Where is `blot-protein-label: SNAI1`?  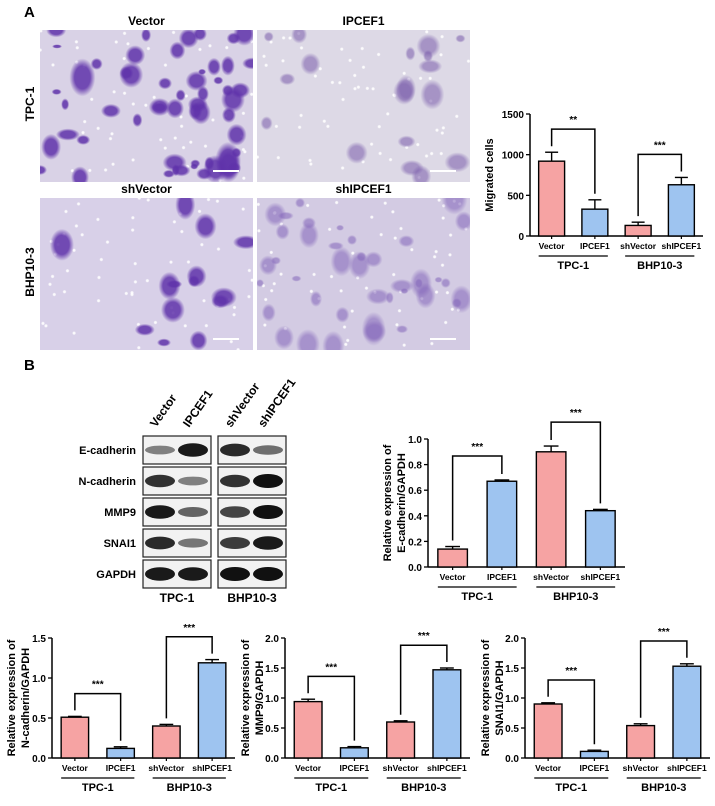 blot-protein-label: SNAI1 is located at coordinates (120, 544).